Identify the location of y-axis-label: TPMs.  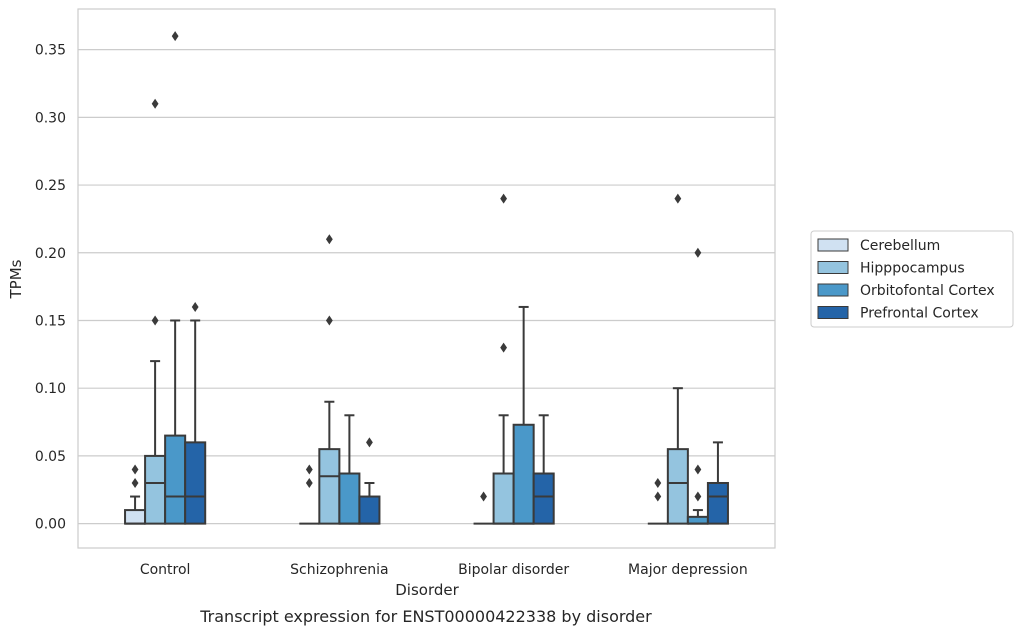
(16, 279).